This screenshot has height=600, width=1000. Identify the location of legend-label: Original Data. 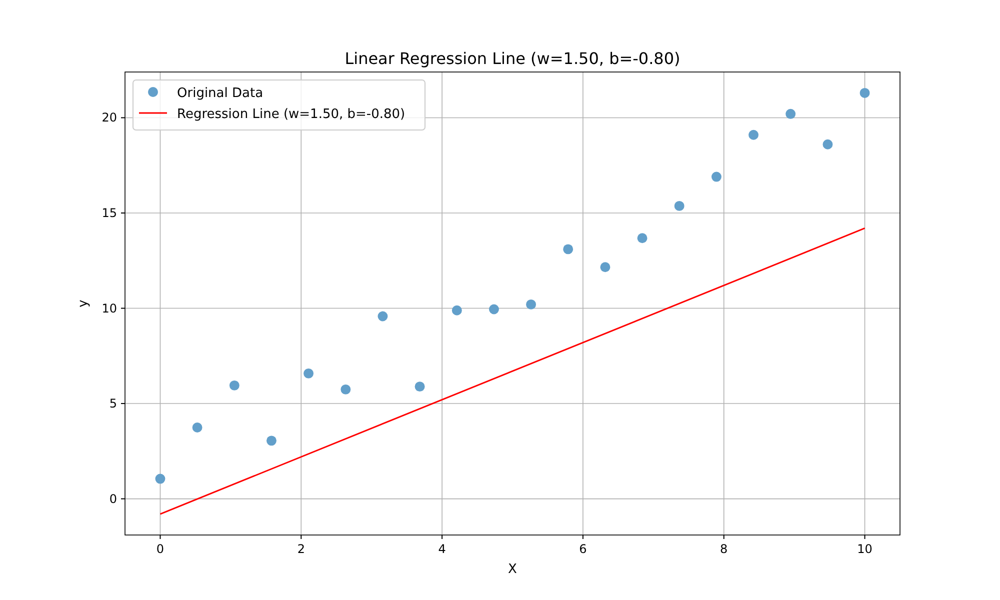
(220, 93).